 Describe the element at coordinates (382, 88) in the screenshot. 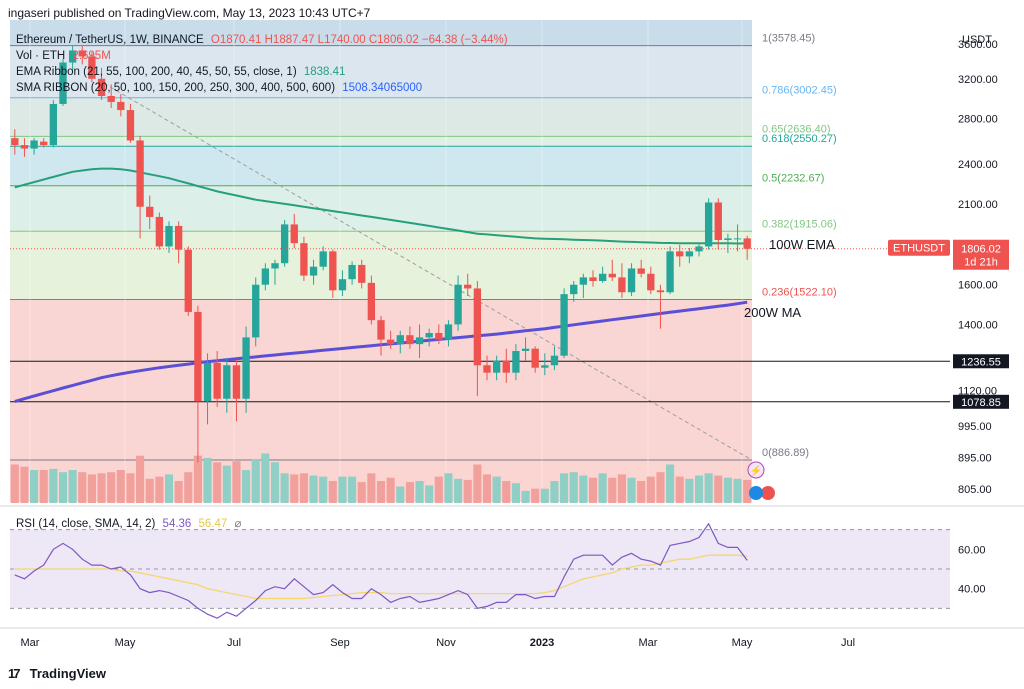

I see `legend-sma-value: 1508.34065000` at that location.